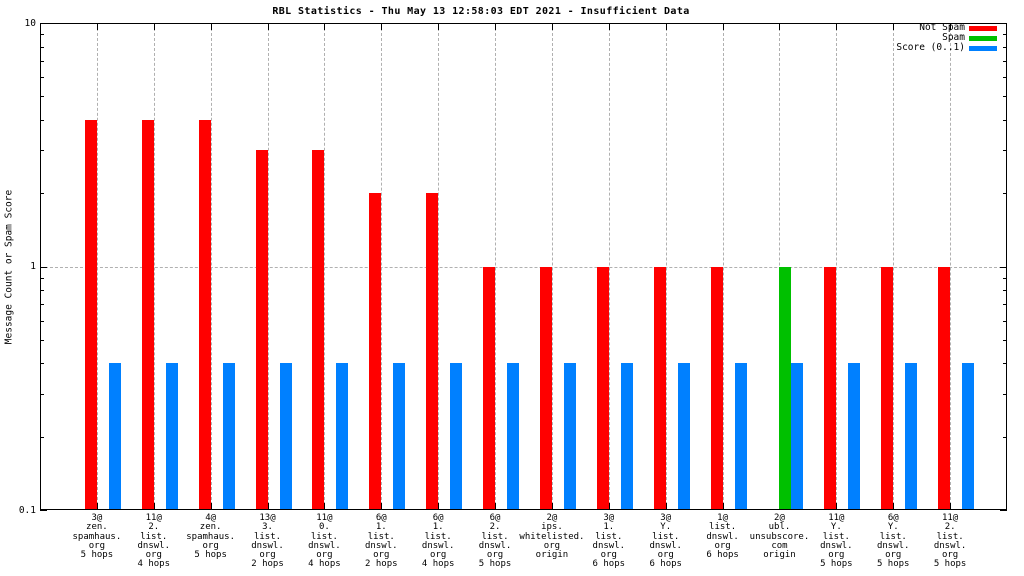 This screenshot has height=576, width=1024. What do you see at coordinates (609, 541) in the screenshot?
I see `x-category-label: 3@ 1. list. dnswl. org 6 hops` at bounding box center [609, 541].